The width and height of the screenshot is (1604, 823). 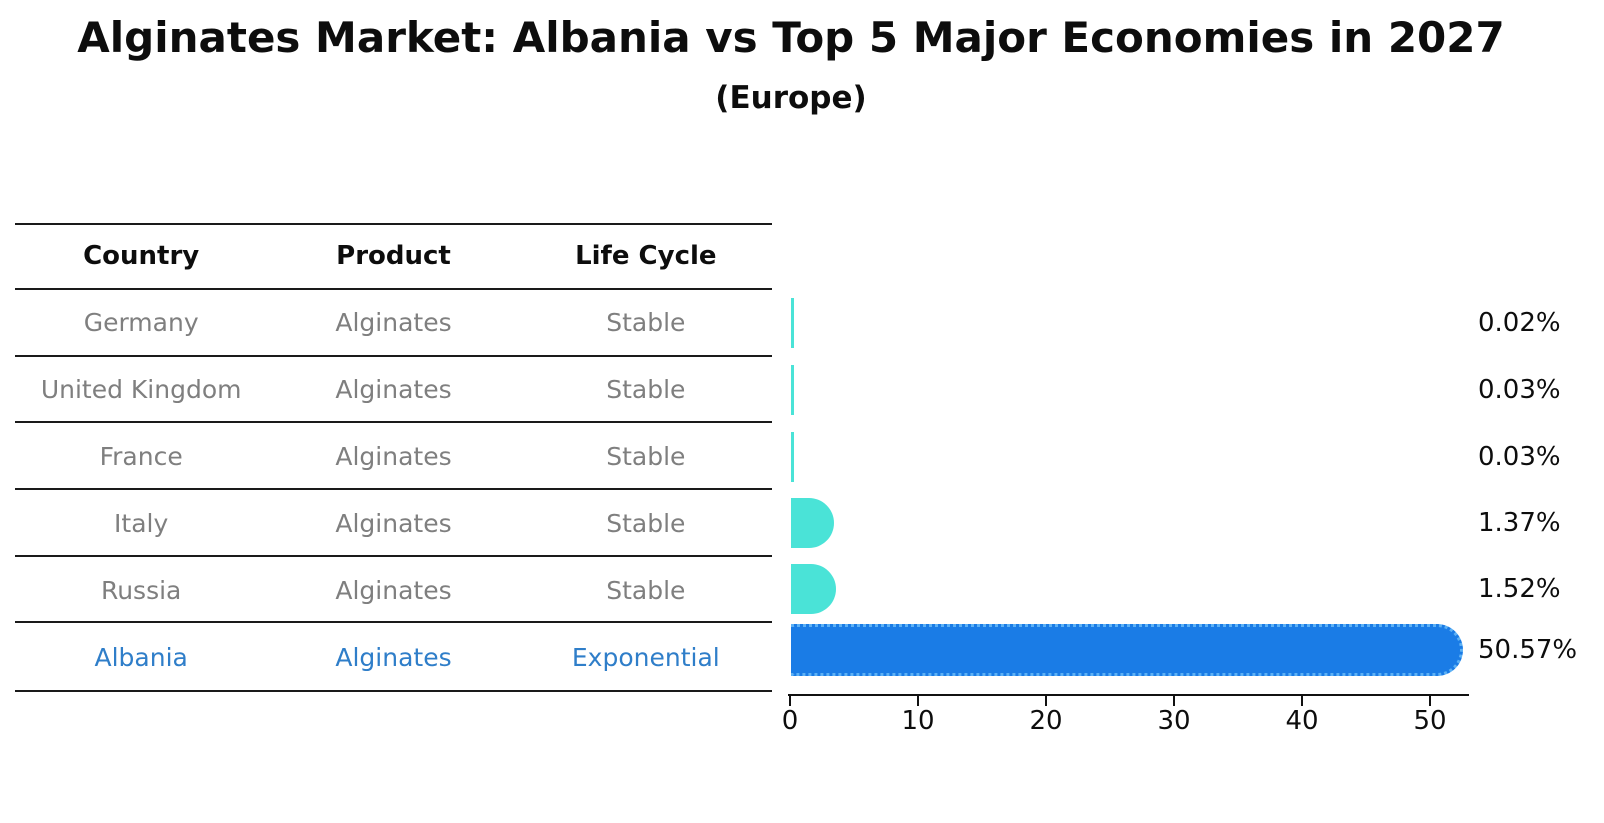 What do you see at coordinates (141, 590) in the screenshot?
I see `cell-country: Russia` at bounding box center [141, 590].